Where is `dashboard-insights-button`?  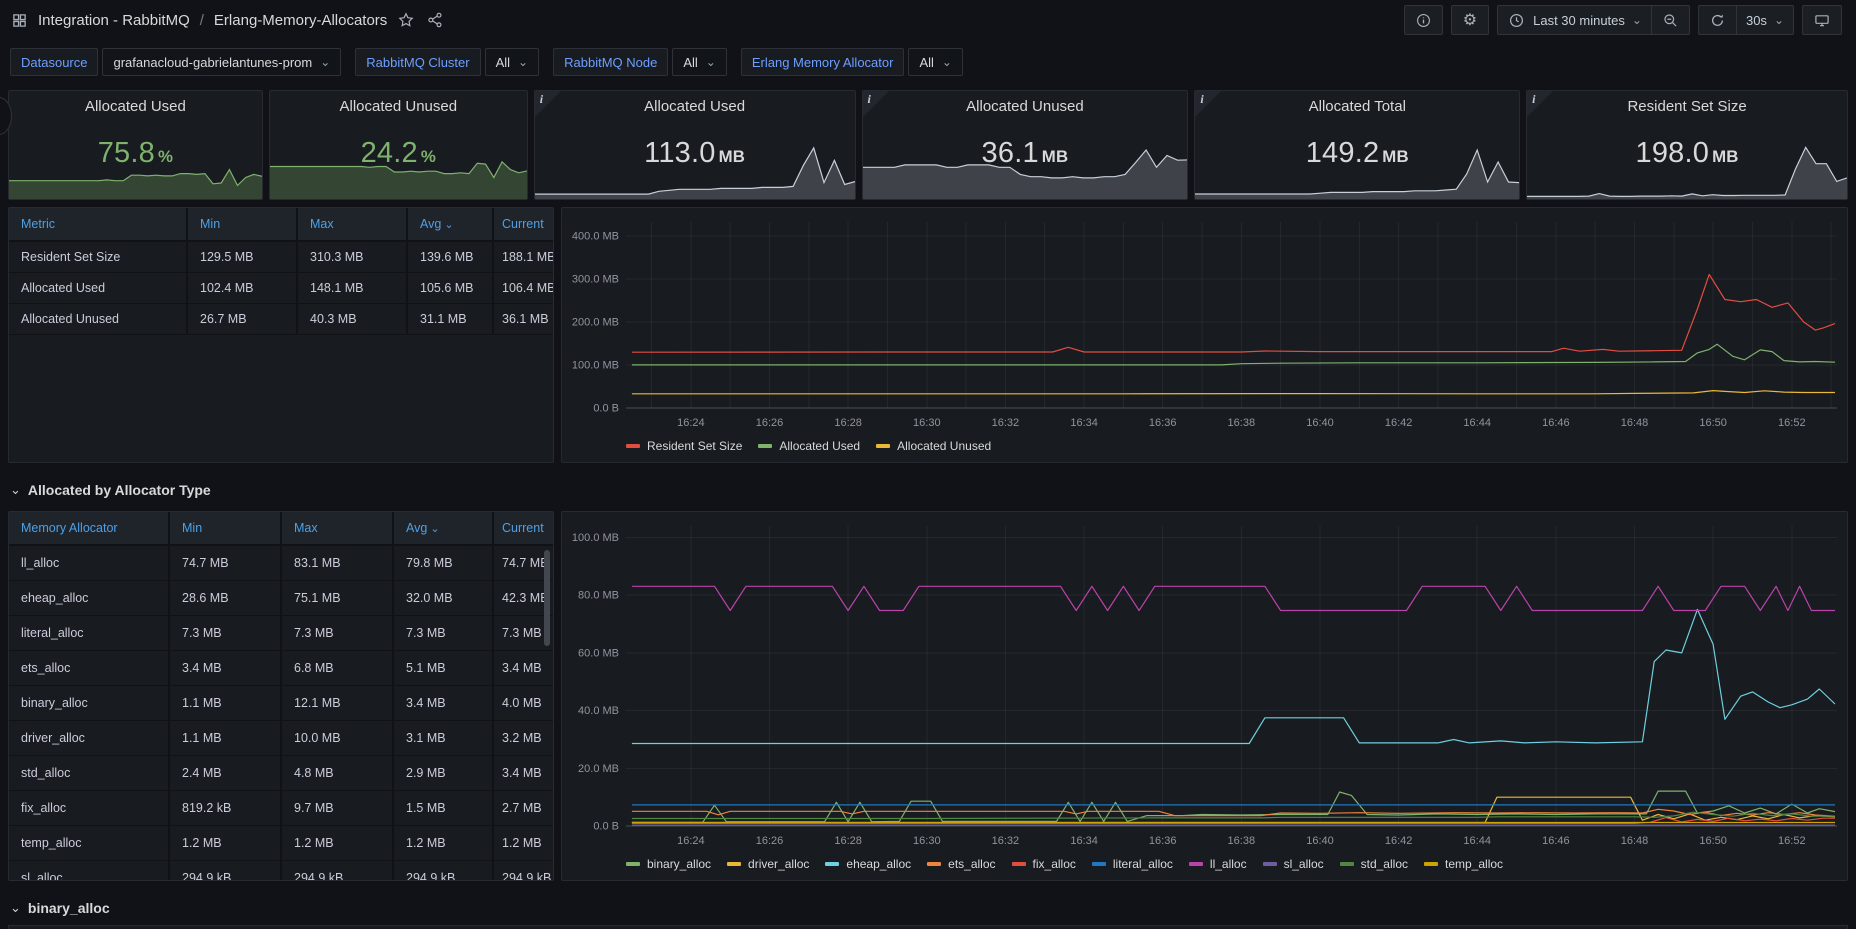 dashboard-insights-button is located at coordinates (1423, 20).